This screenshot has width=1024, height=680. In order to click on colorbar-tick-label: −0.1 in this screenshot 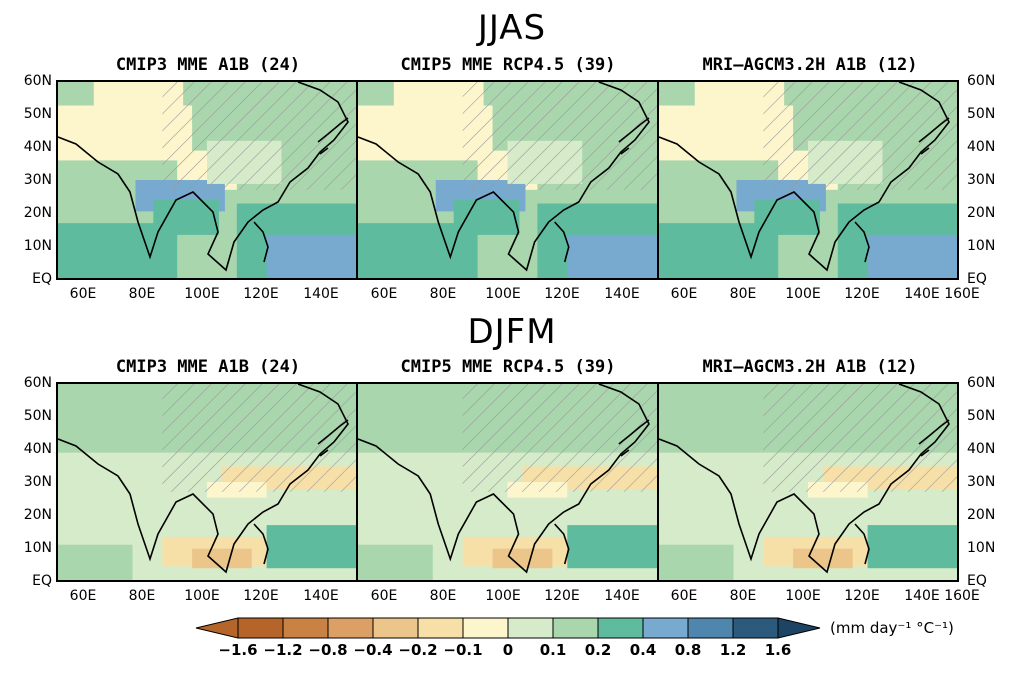, I will do `click(463, 650)`.